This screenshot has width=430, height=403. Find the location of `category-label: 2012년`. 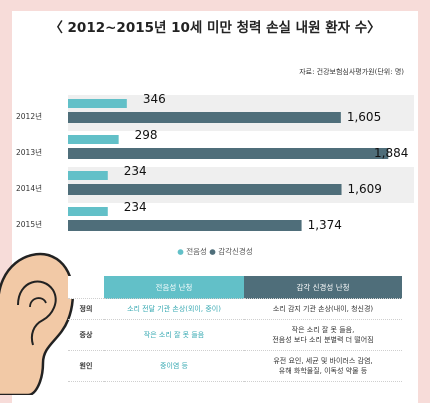

category-label: 2012년 is located at coordinates (29, 116).